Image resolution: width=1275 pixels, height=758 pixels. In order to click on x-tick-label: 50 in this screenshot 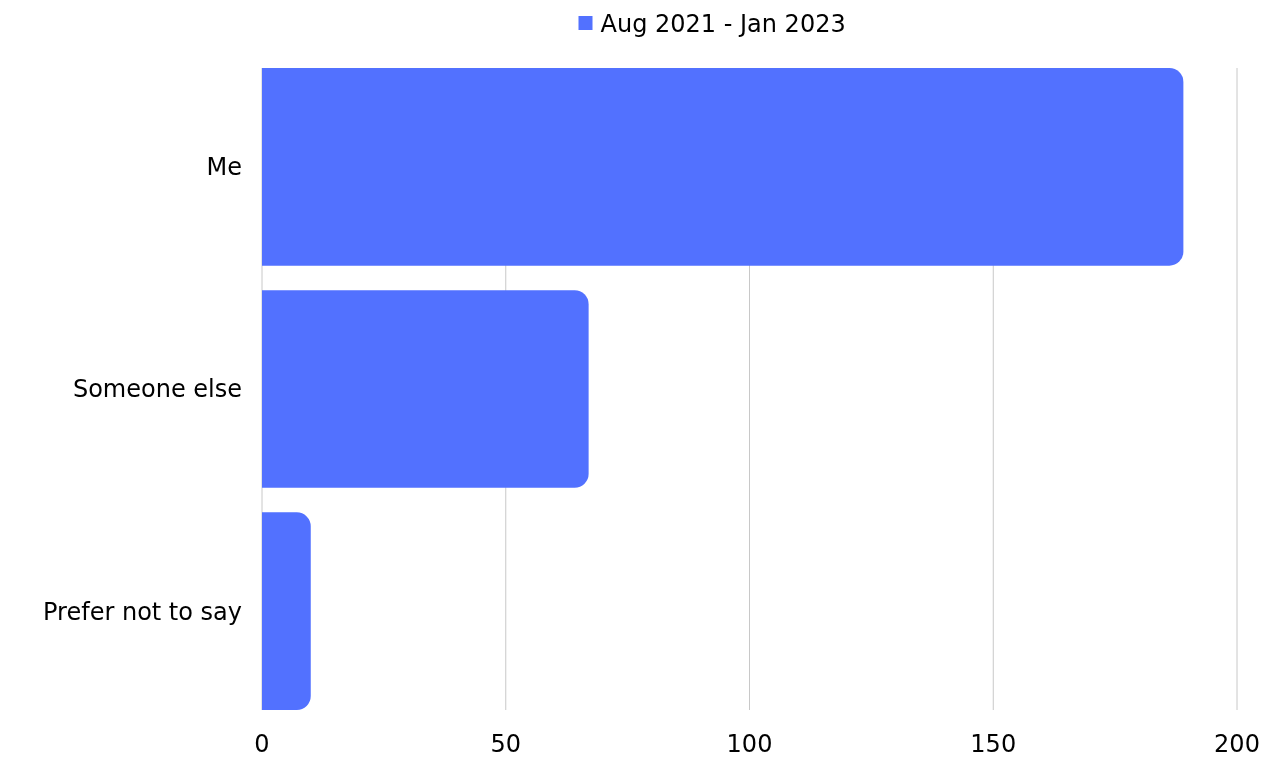, I will do `click(506, 744)`.